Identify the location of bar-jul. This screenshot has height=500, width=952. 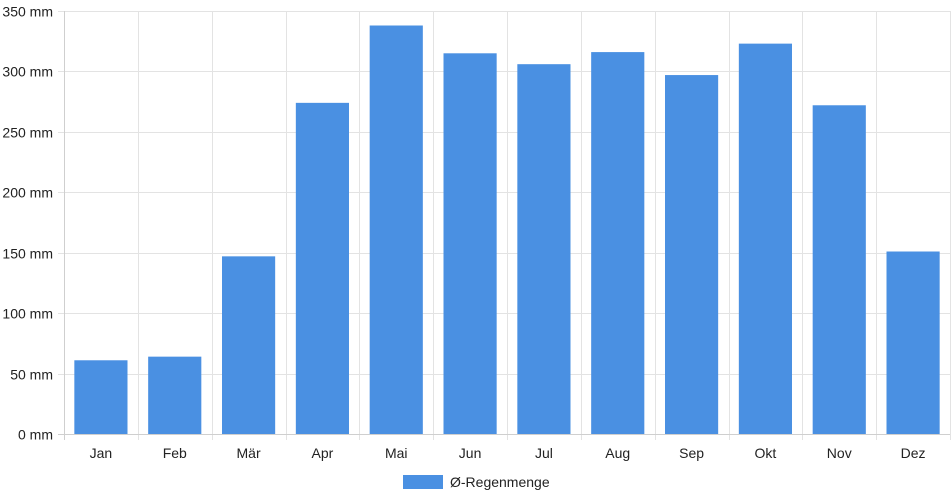
(544, 249).